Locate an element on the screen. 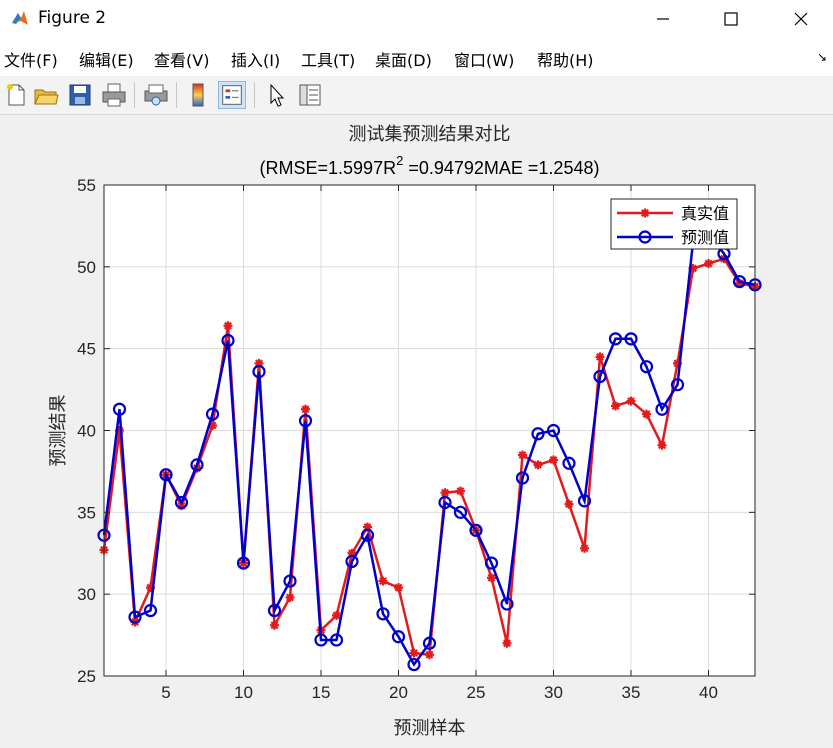  subtitle-text: (RMSE=1.5997R is located at coordinates (328, 168).